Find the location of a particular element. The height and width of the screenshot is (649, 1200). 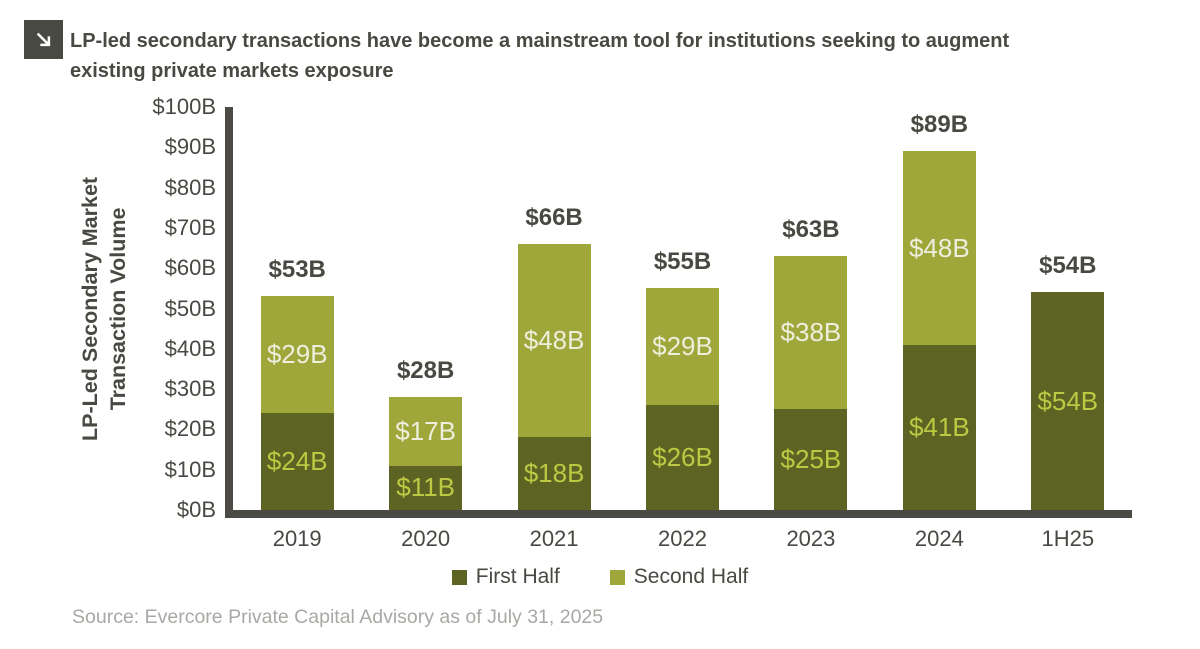

x-axis-labels: 2019 2020 2021 2022 2023 2024 1H25 is located at coordinates (682, 540).